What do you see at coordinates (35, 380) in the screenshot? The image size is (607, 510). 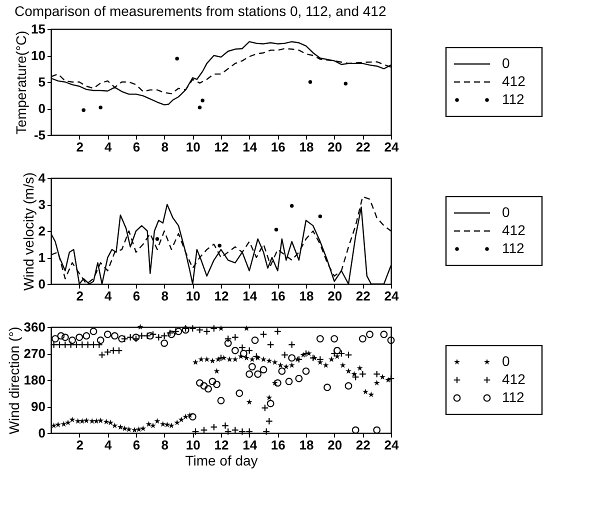 I see `y-tick-label: 180` at bounding box center [35, 380].